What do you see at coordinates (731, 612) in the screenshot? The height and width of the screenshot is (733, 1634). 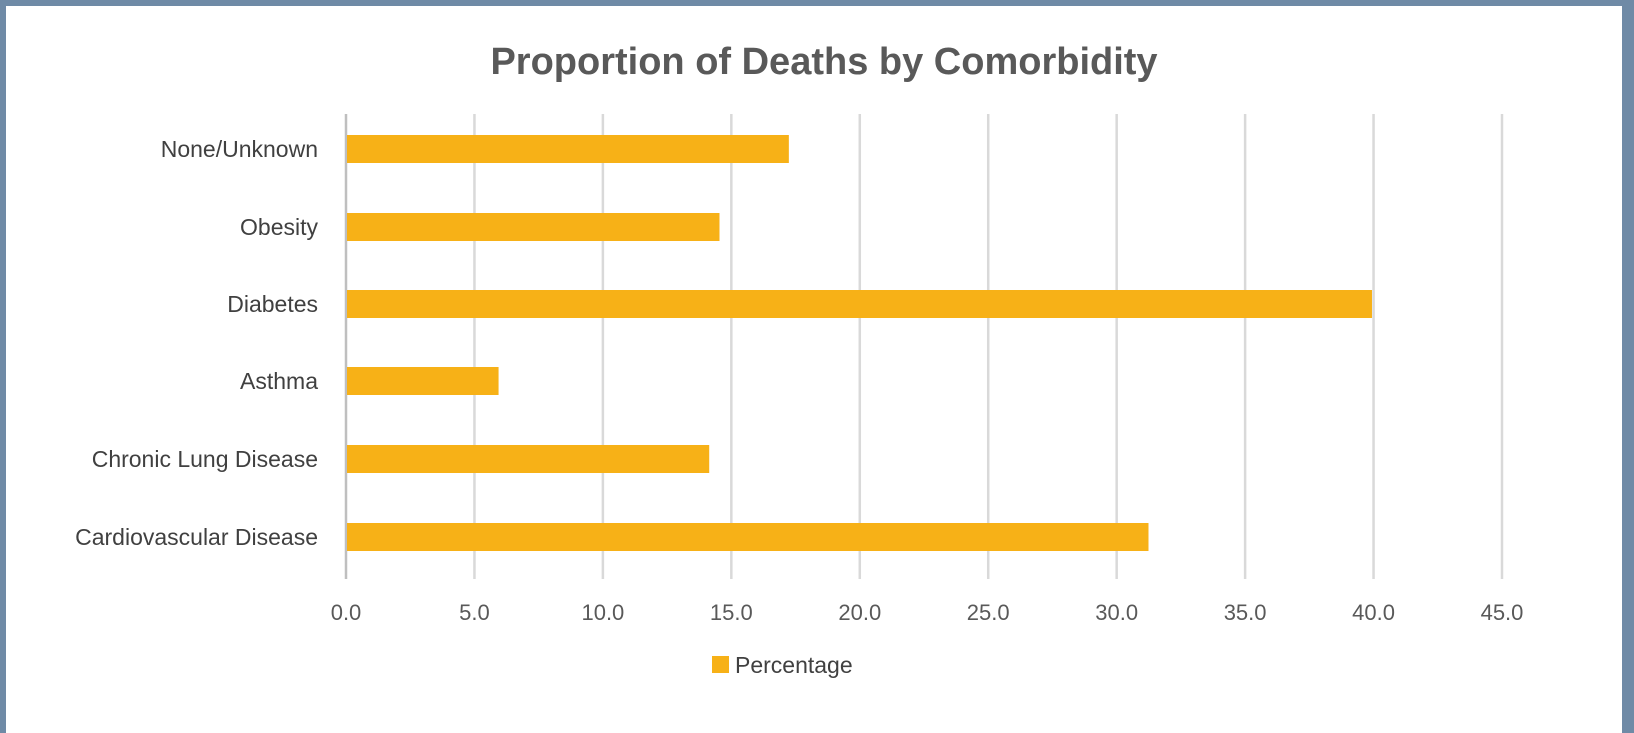 I see `x-tick-label: 15.0` at bounding box center [731, 612].